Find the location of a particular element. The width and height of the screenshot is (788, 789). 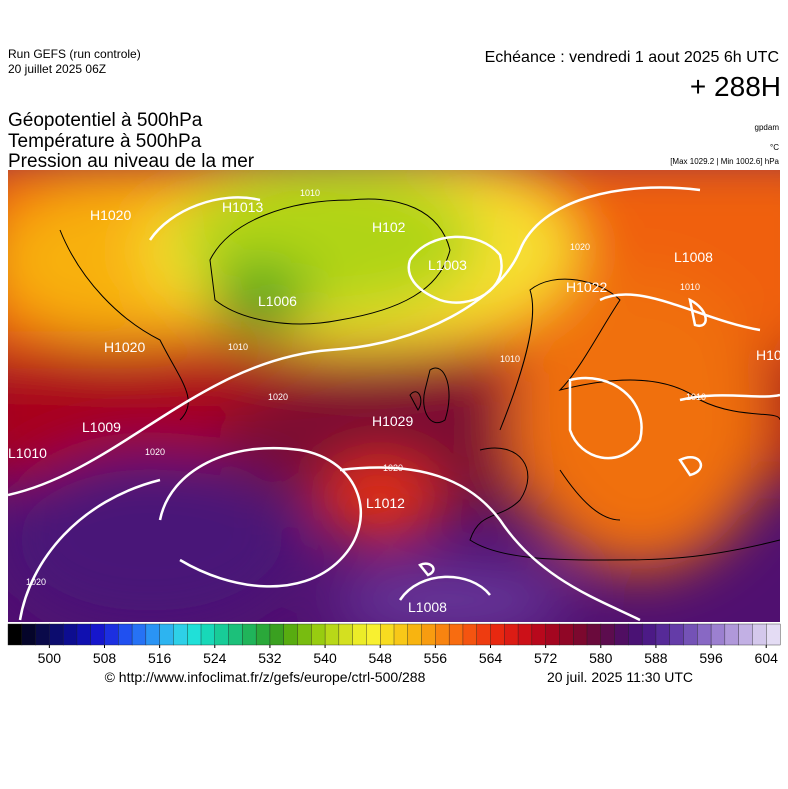

lead-time: + 288H is located at coordinates (735, 86).